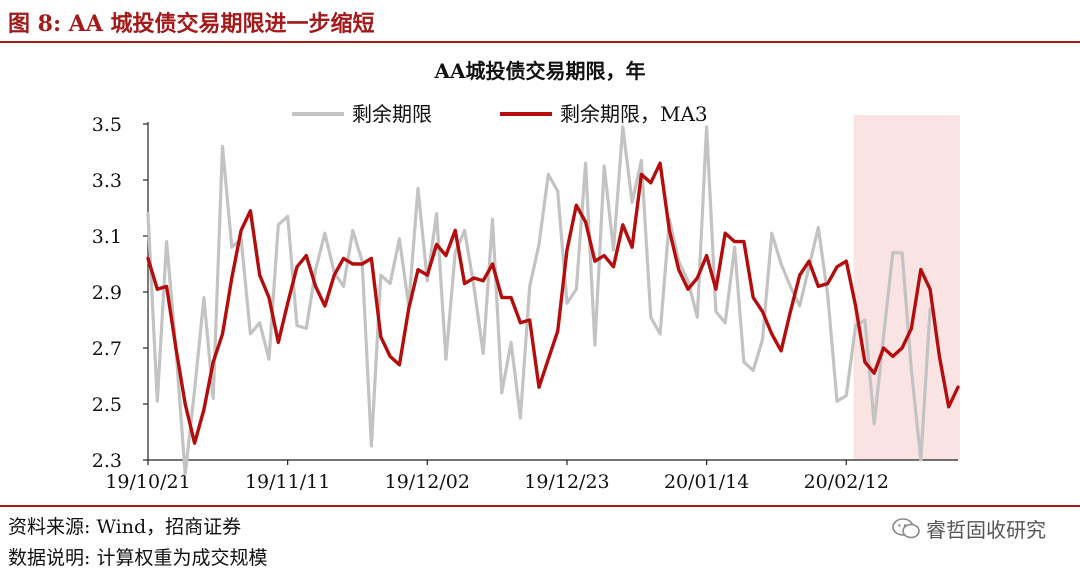 Image resolution: width=1080 pixels, height=577 pixels. I want to click on legend: 剩余期限 剩余期限，MA3, so click(500, 114).